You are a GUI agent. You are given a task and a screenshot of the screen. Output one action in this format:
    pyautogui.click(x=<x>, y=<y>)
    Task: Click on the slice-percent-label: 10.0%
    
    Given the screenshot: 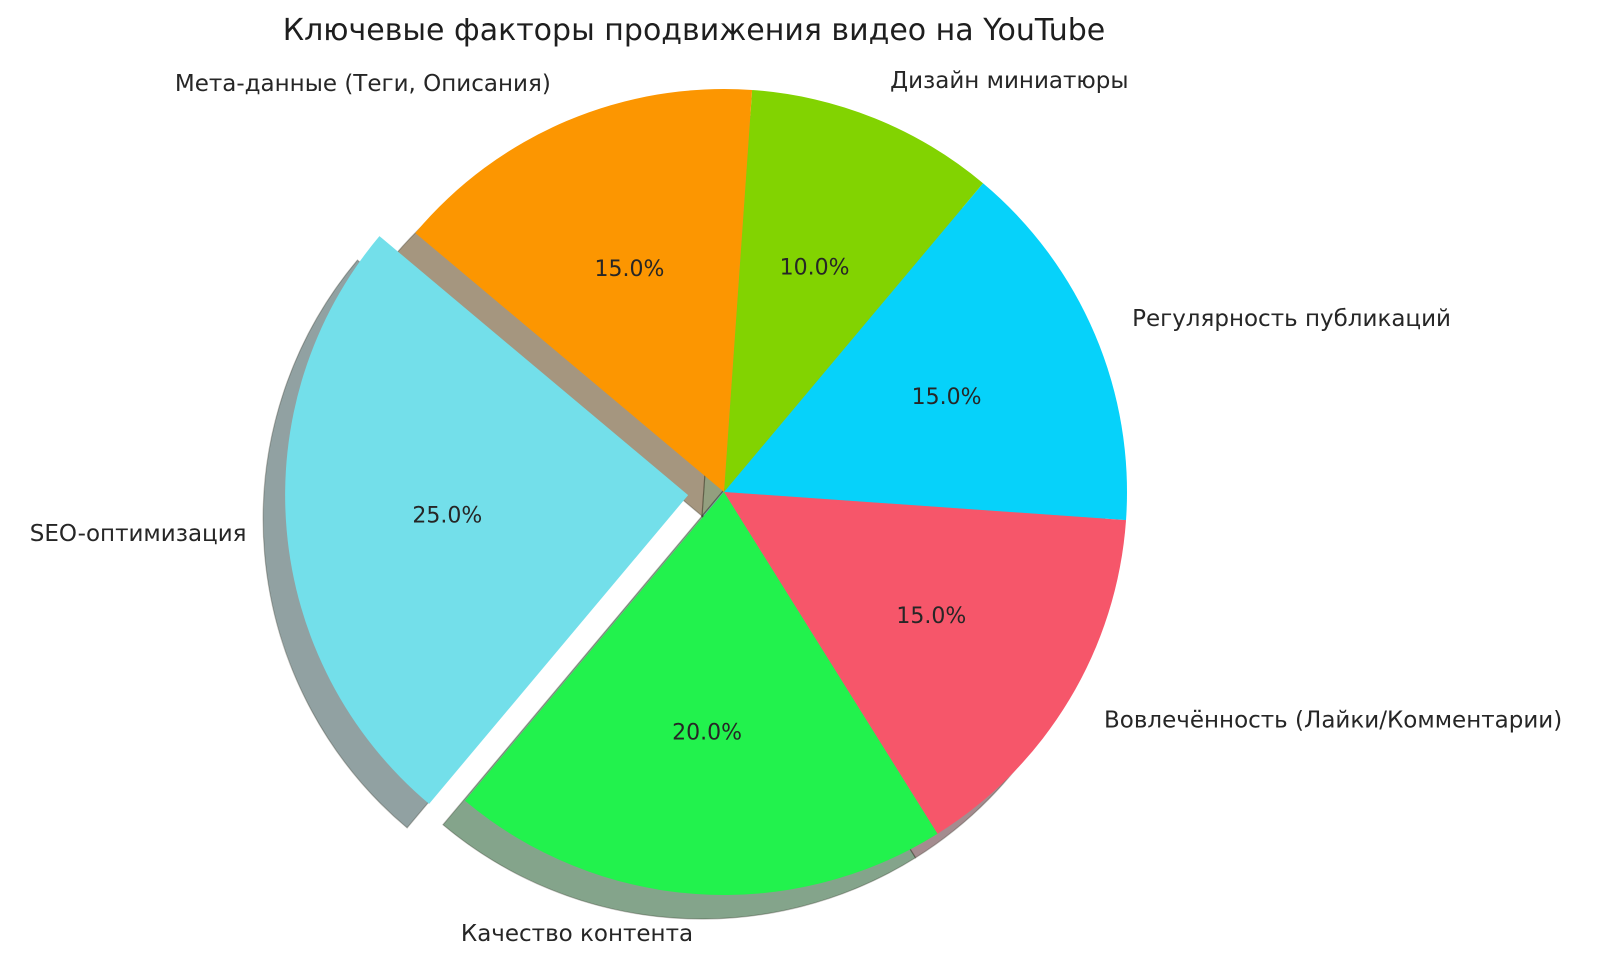 What is the action you would take?
    pyautogui.click(x=815, y=267)
    